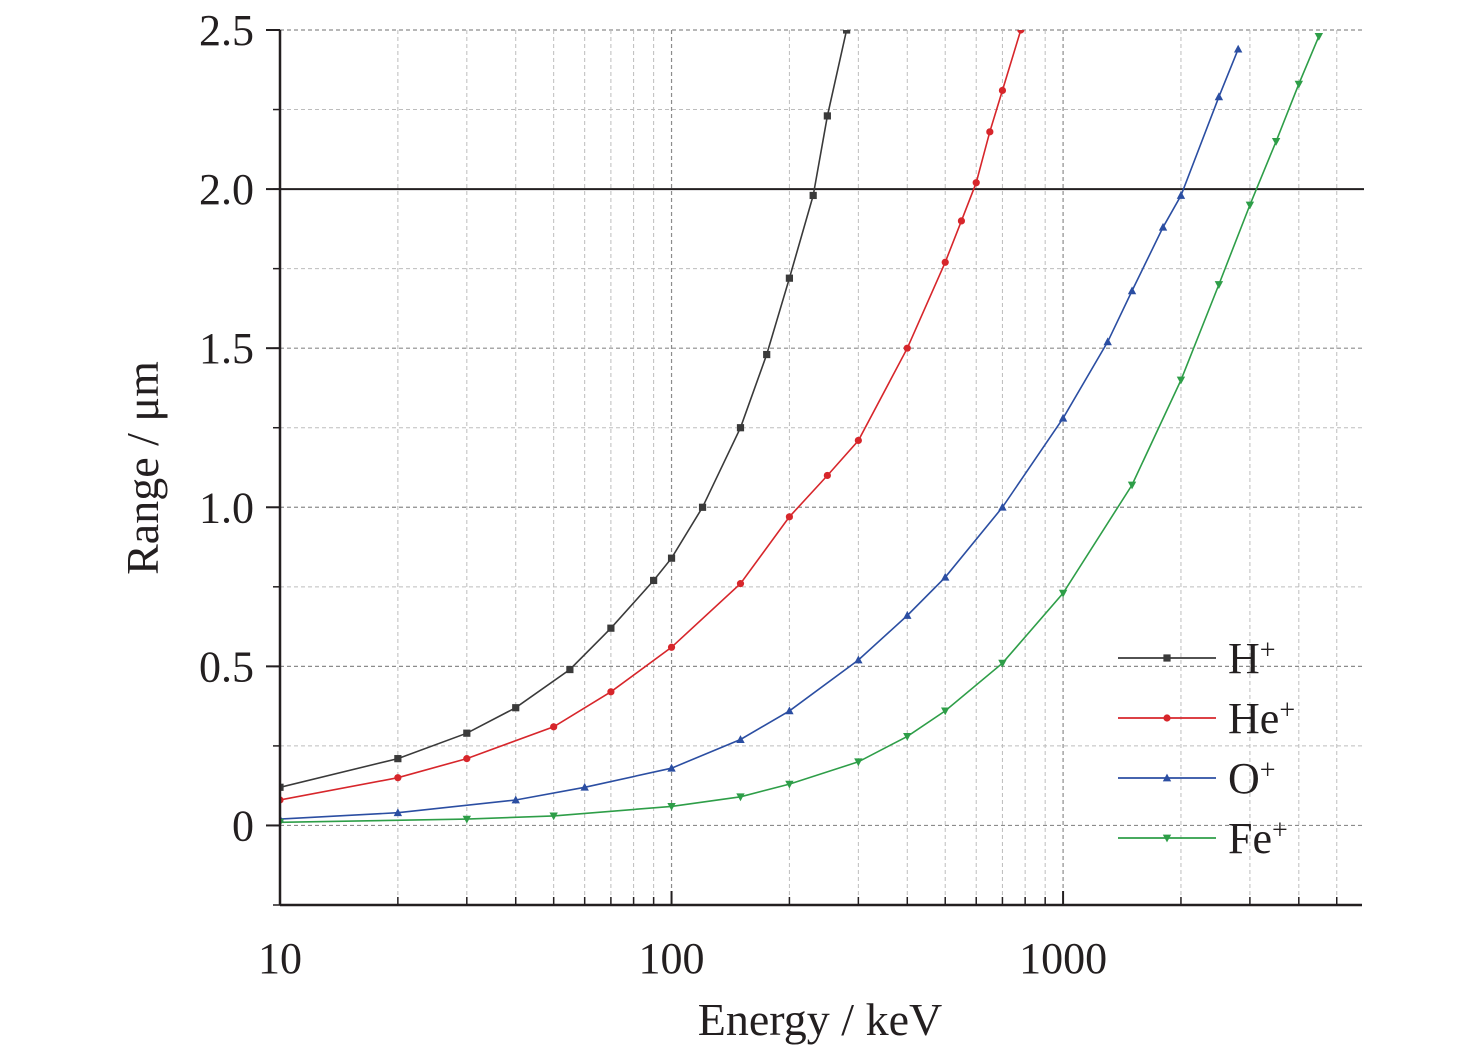  I want to click on y-tick-label: 1.5, so click(226, 348).